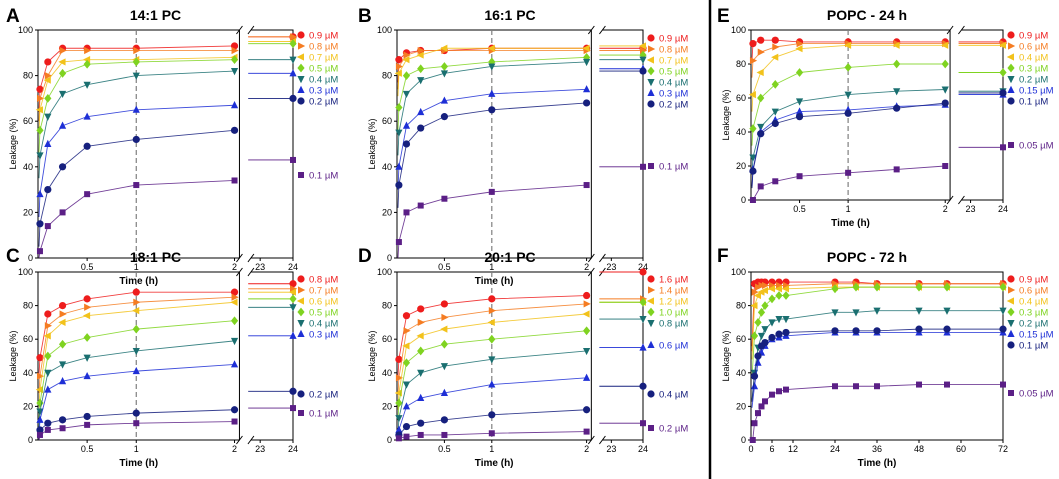  Describe the element at coordinates (919, 449) in the screenshot. I see `x-tick-label: 48` at that location.